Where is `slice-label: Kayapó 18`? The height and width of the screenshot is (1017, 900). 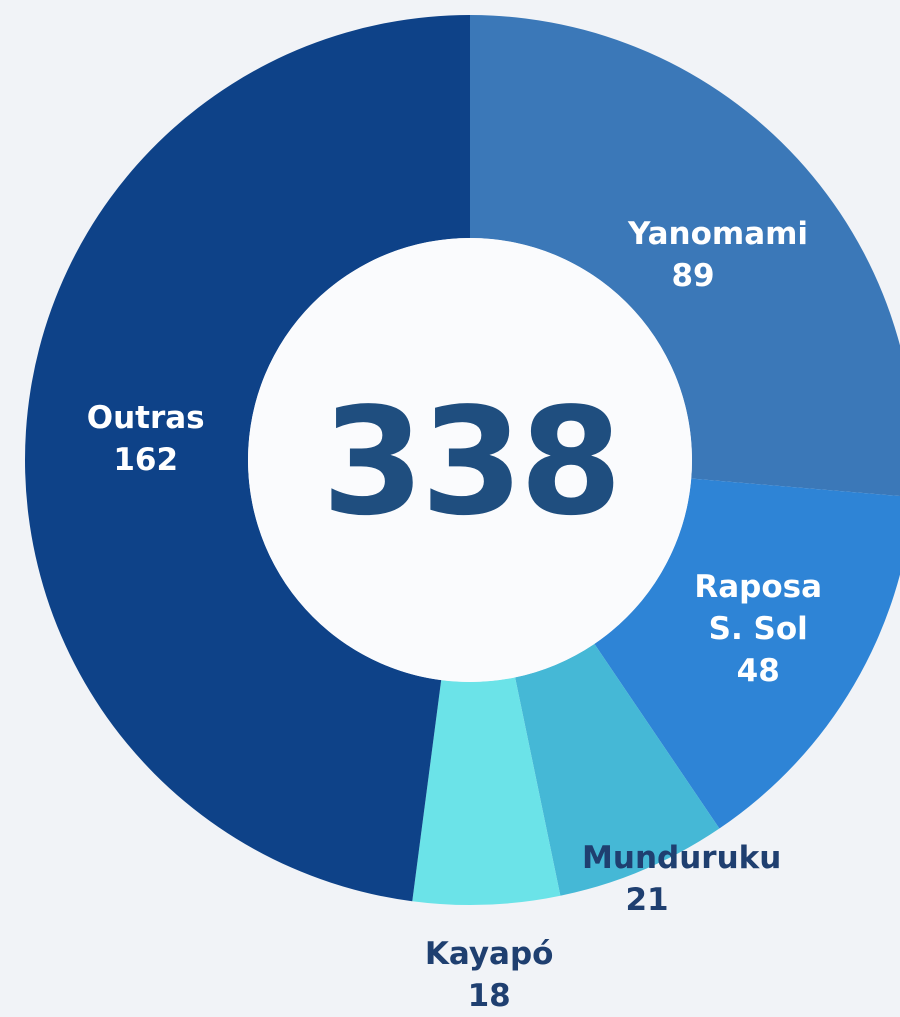 slice-label: Kayapó 18 is located at coordinates (489, 975).